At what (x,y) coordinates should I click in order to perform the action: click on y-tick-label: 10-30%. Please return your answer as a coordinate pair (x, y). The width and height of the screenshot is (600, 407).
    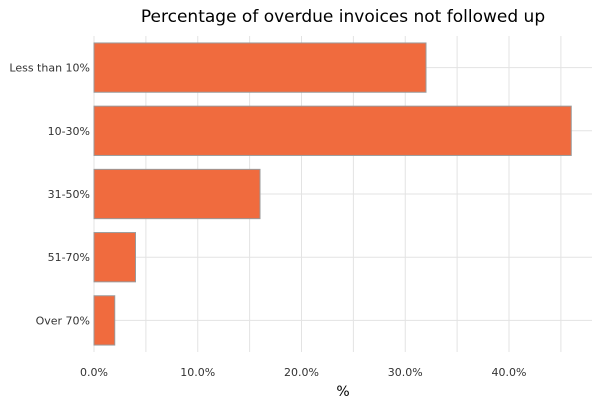
    Looking at the image, I should click on (69, 131).